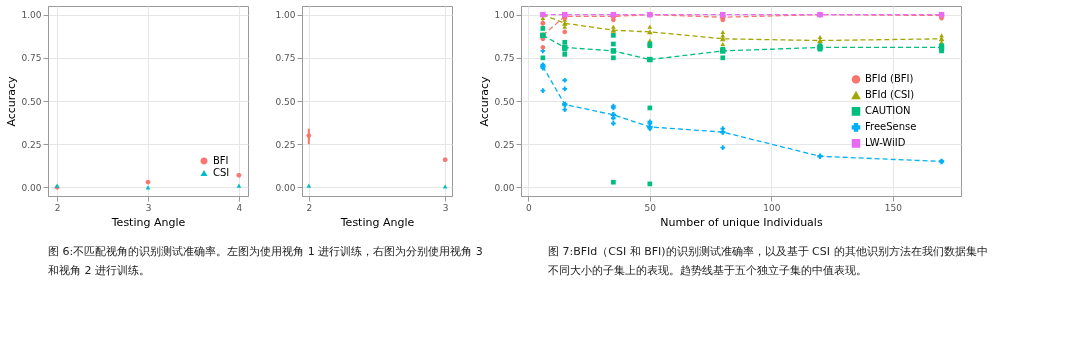 Image resolution: width=1080 pixels, height=340 pixels. I want to click on legend-label: BFI, so click(221, 160).